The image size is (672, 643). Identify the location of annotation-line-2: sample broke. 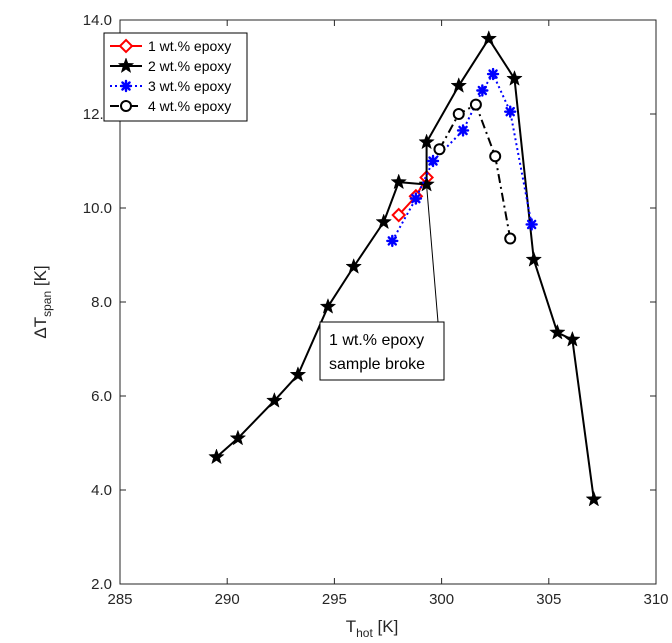
(377, 364).